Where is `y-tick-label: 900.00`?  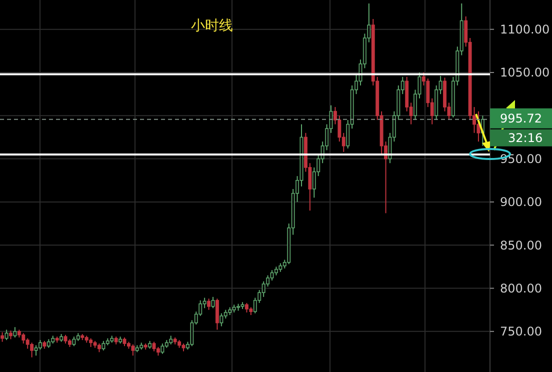
y-tick-label: 900.00 is located at coordinates (521, 202).